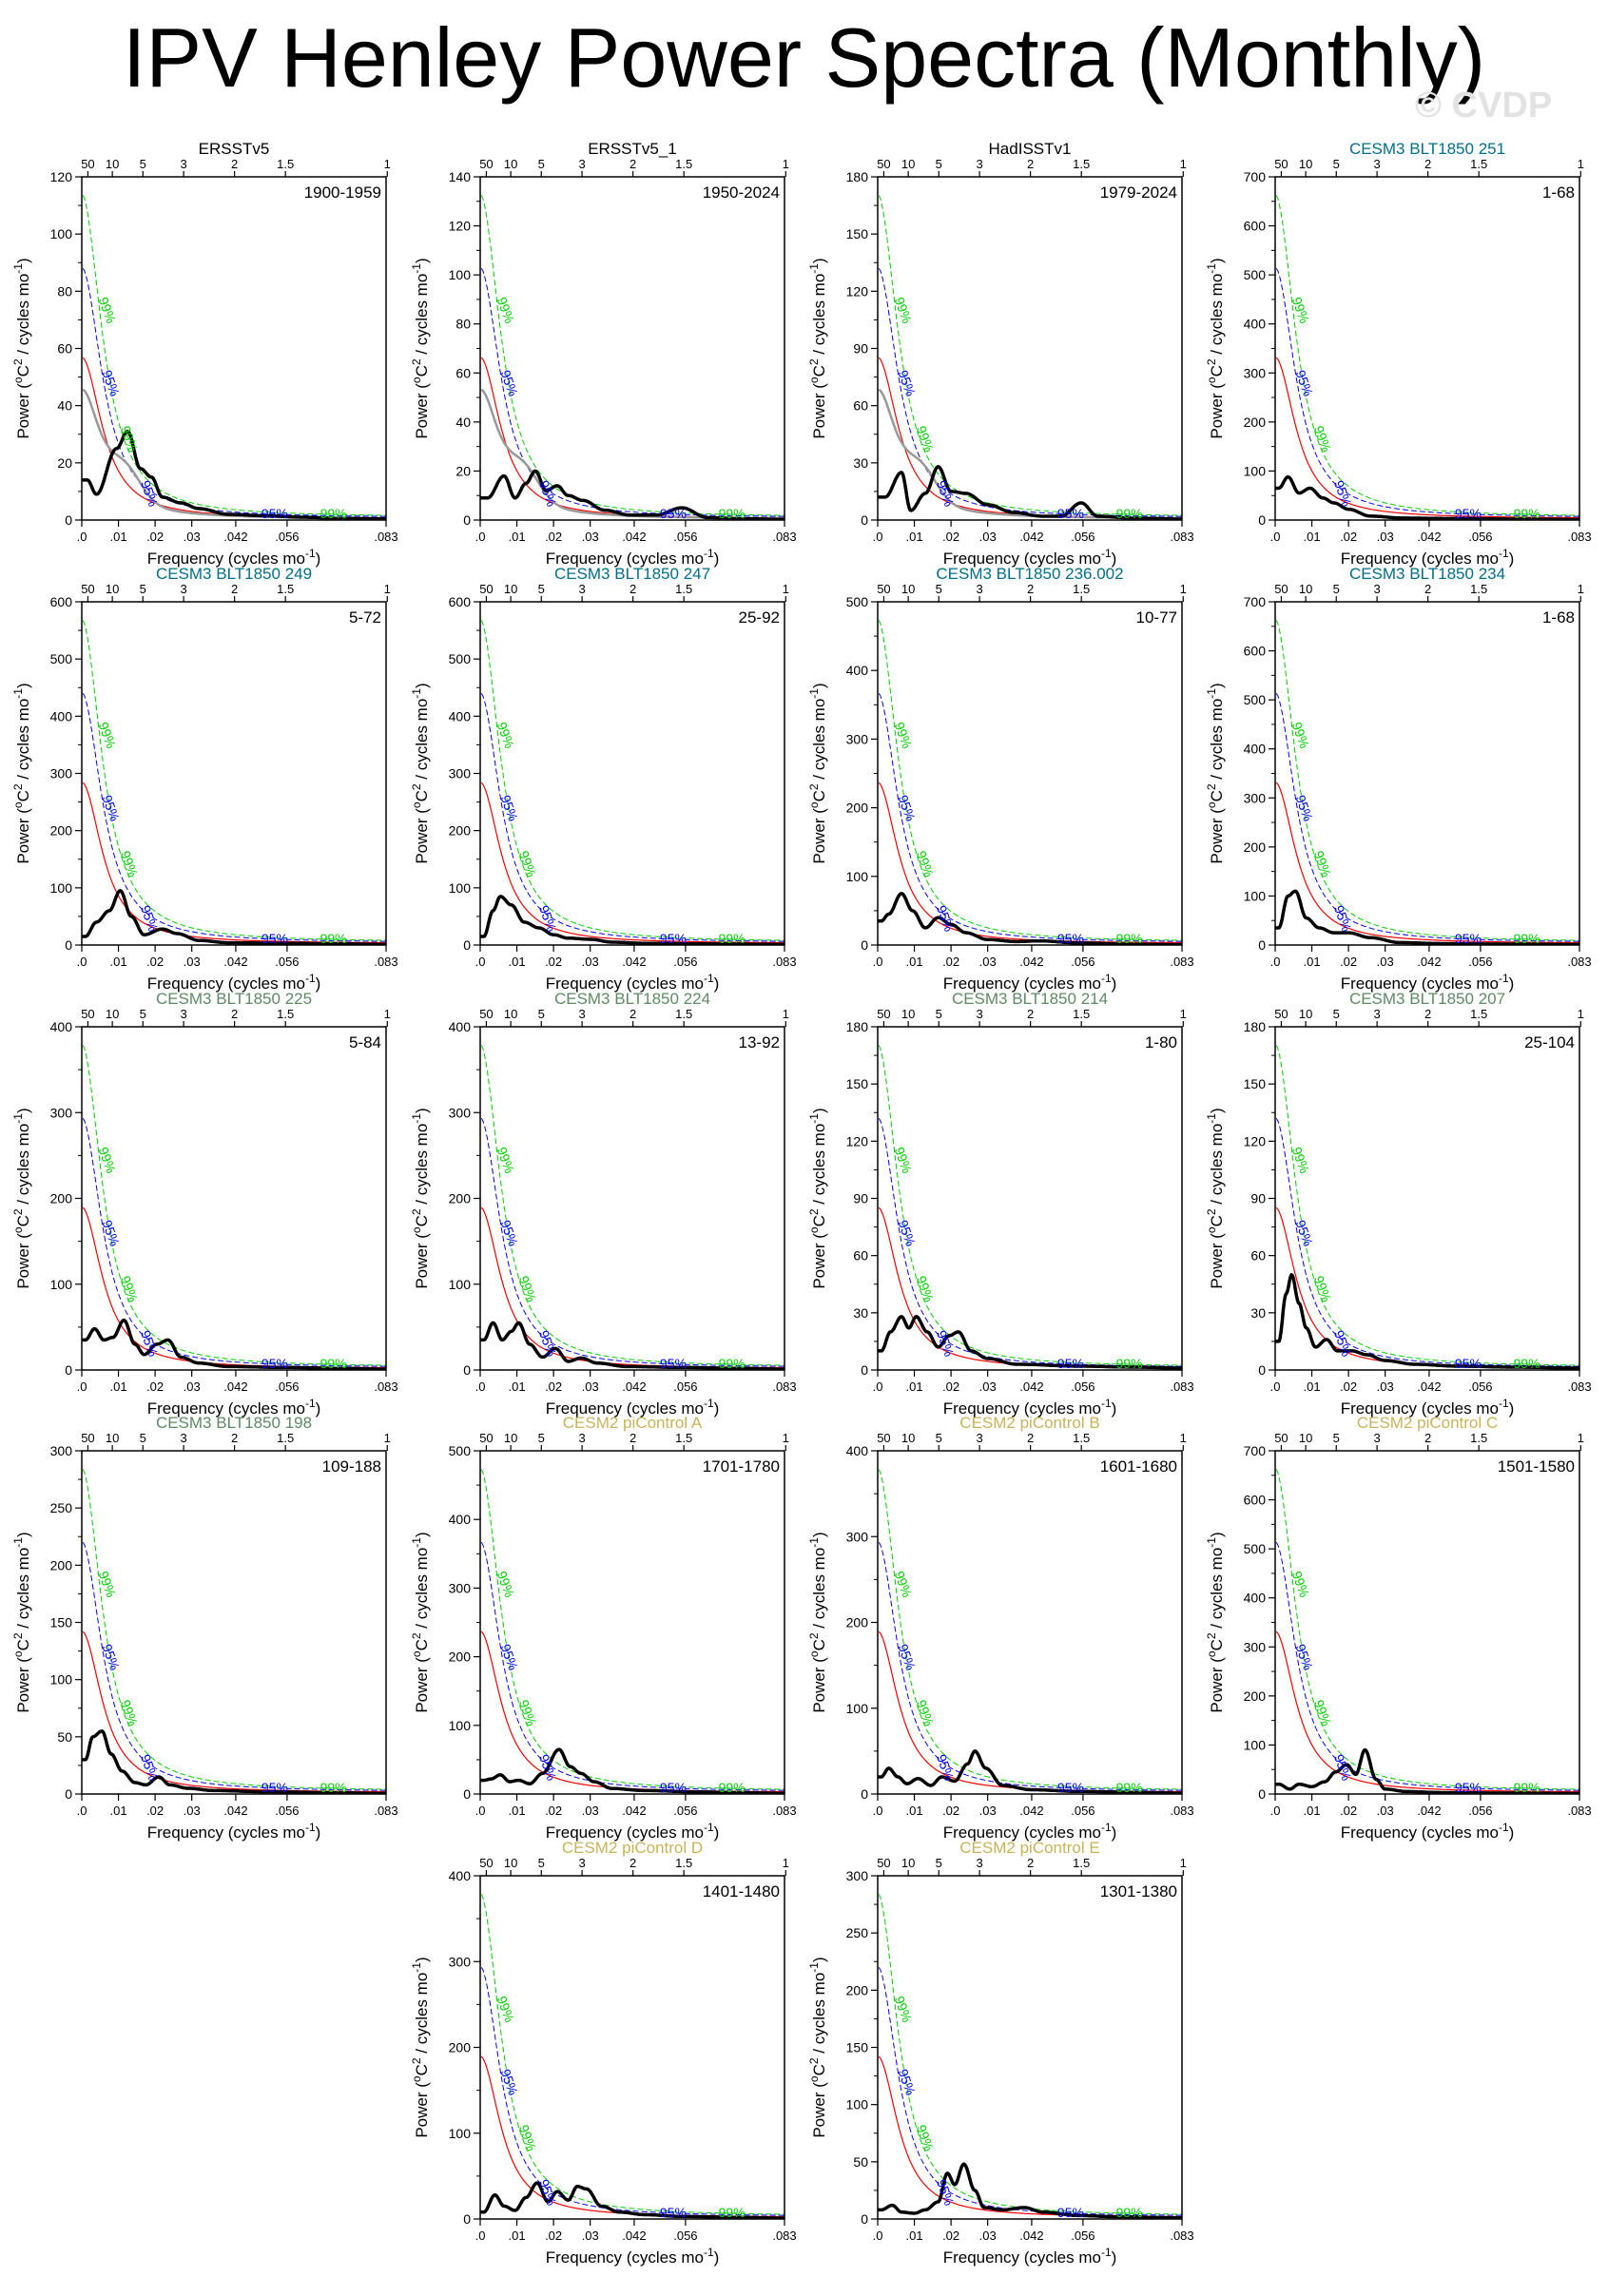  Describe the element at coordinates (857, 176) in the screenshot. I see `y-tick-label: 180` at that location.